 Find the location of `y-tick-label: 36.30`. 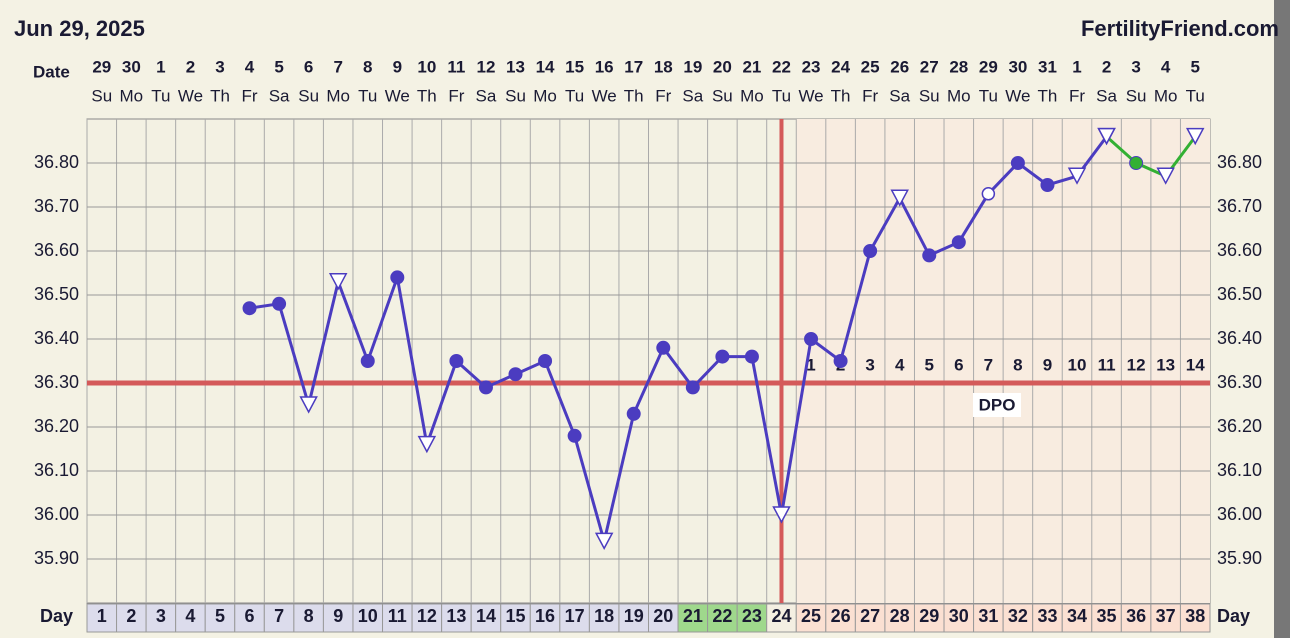

y-tick-label: 36.30 is located at coordinates (1239, 382).